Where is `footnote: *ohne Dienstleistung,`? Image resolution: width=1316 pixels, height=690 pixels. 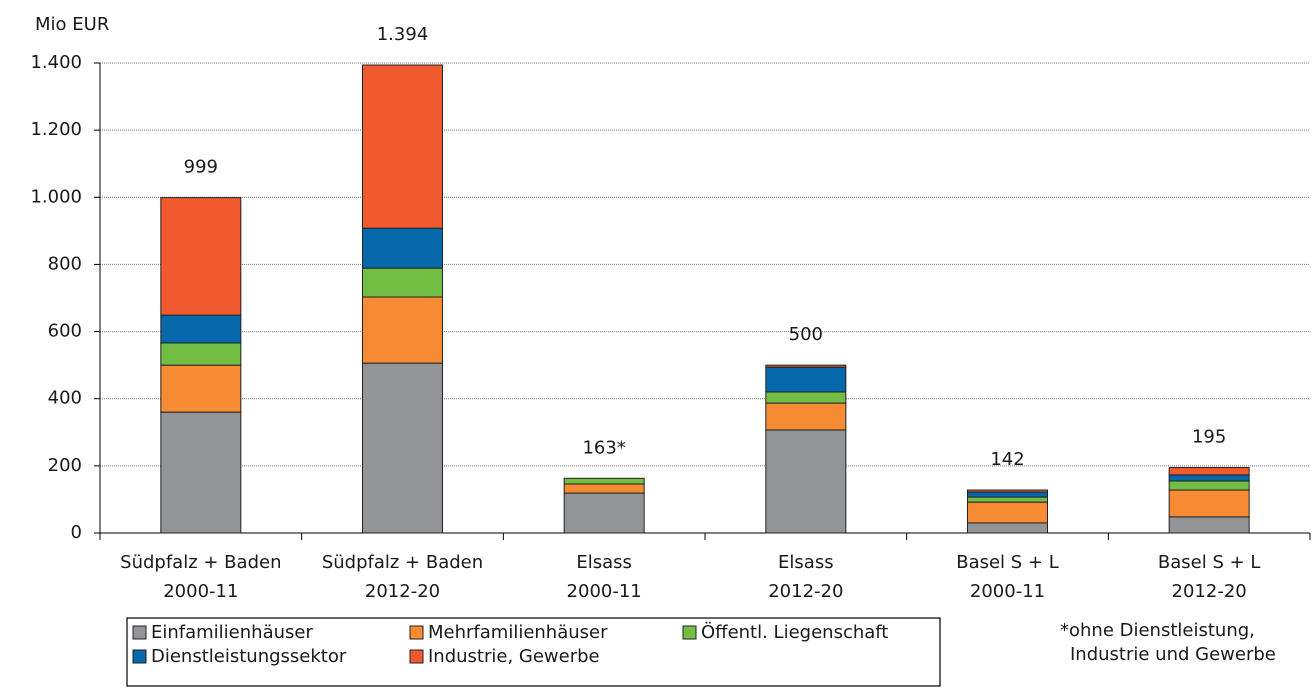 footnote: *ohne Dienstleistung, is located at coordinates (1157, 630).